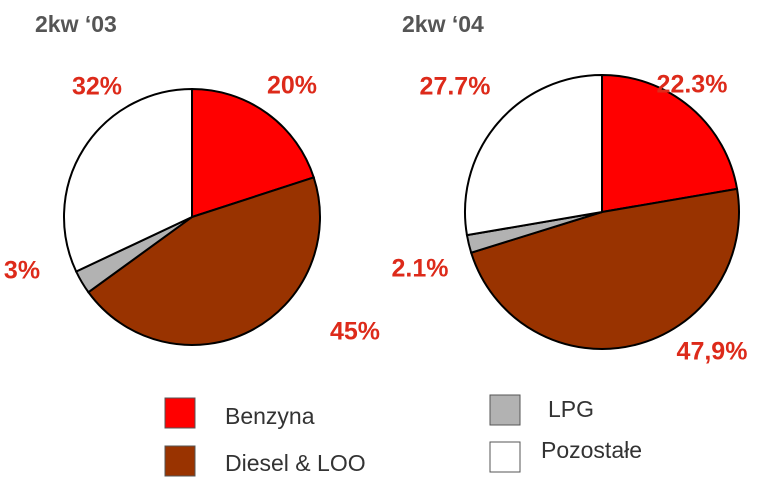 Image resolution: width=777 pixels, height=477 pixels. I want to click on value-label: 20%, so click(292, 86).